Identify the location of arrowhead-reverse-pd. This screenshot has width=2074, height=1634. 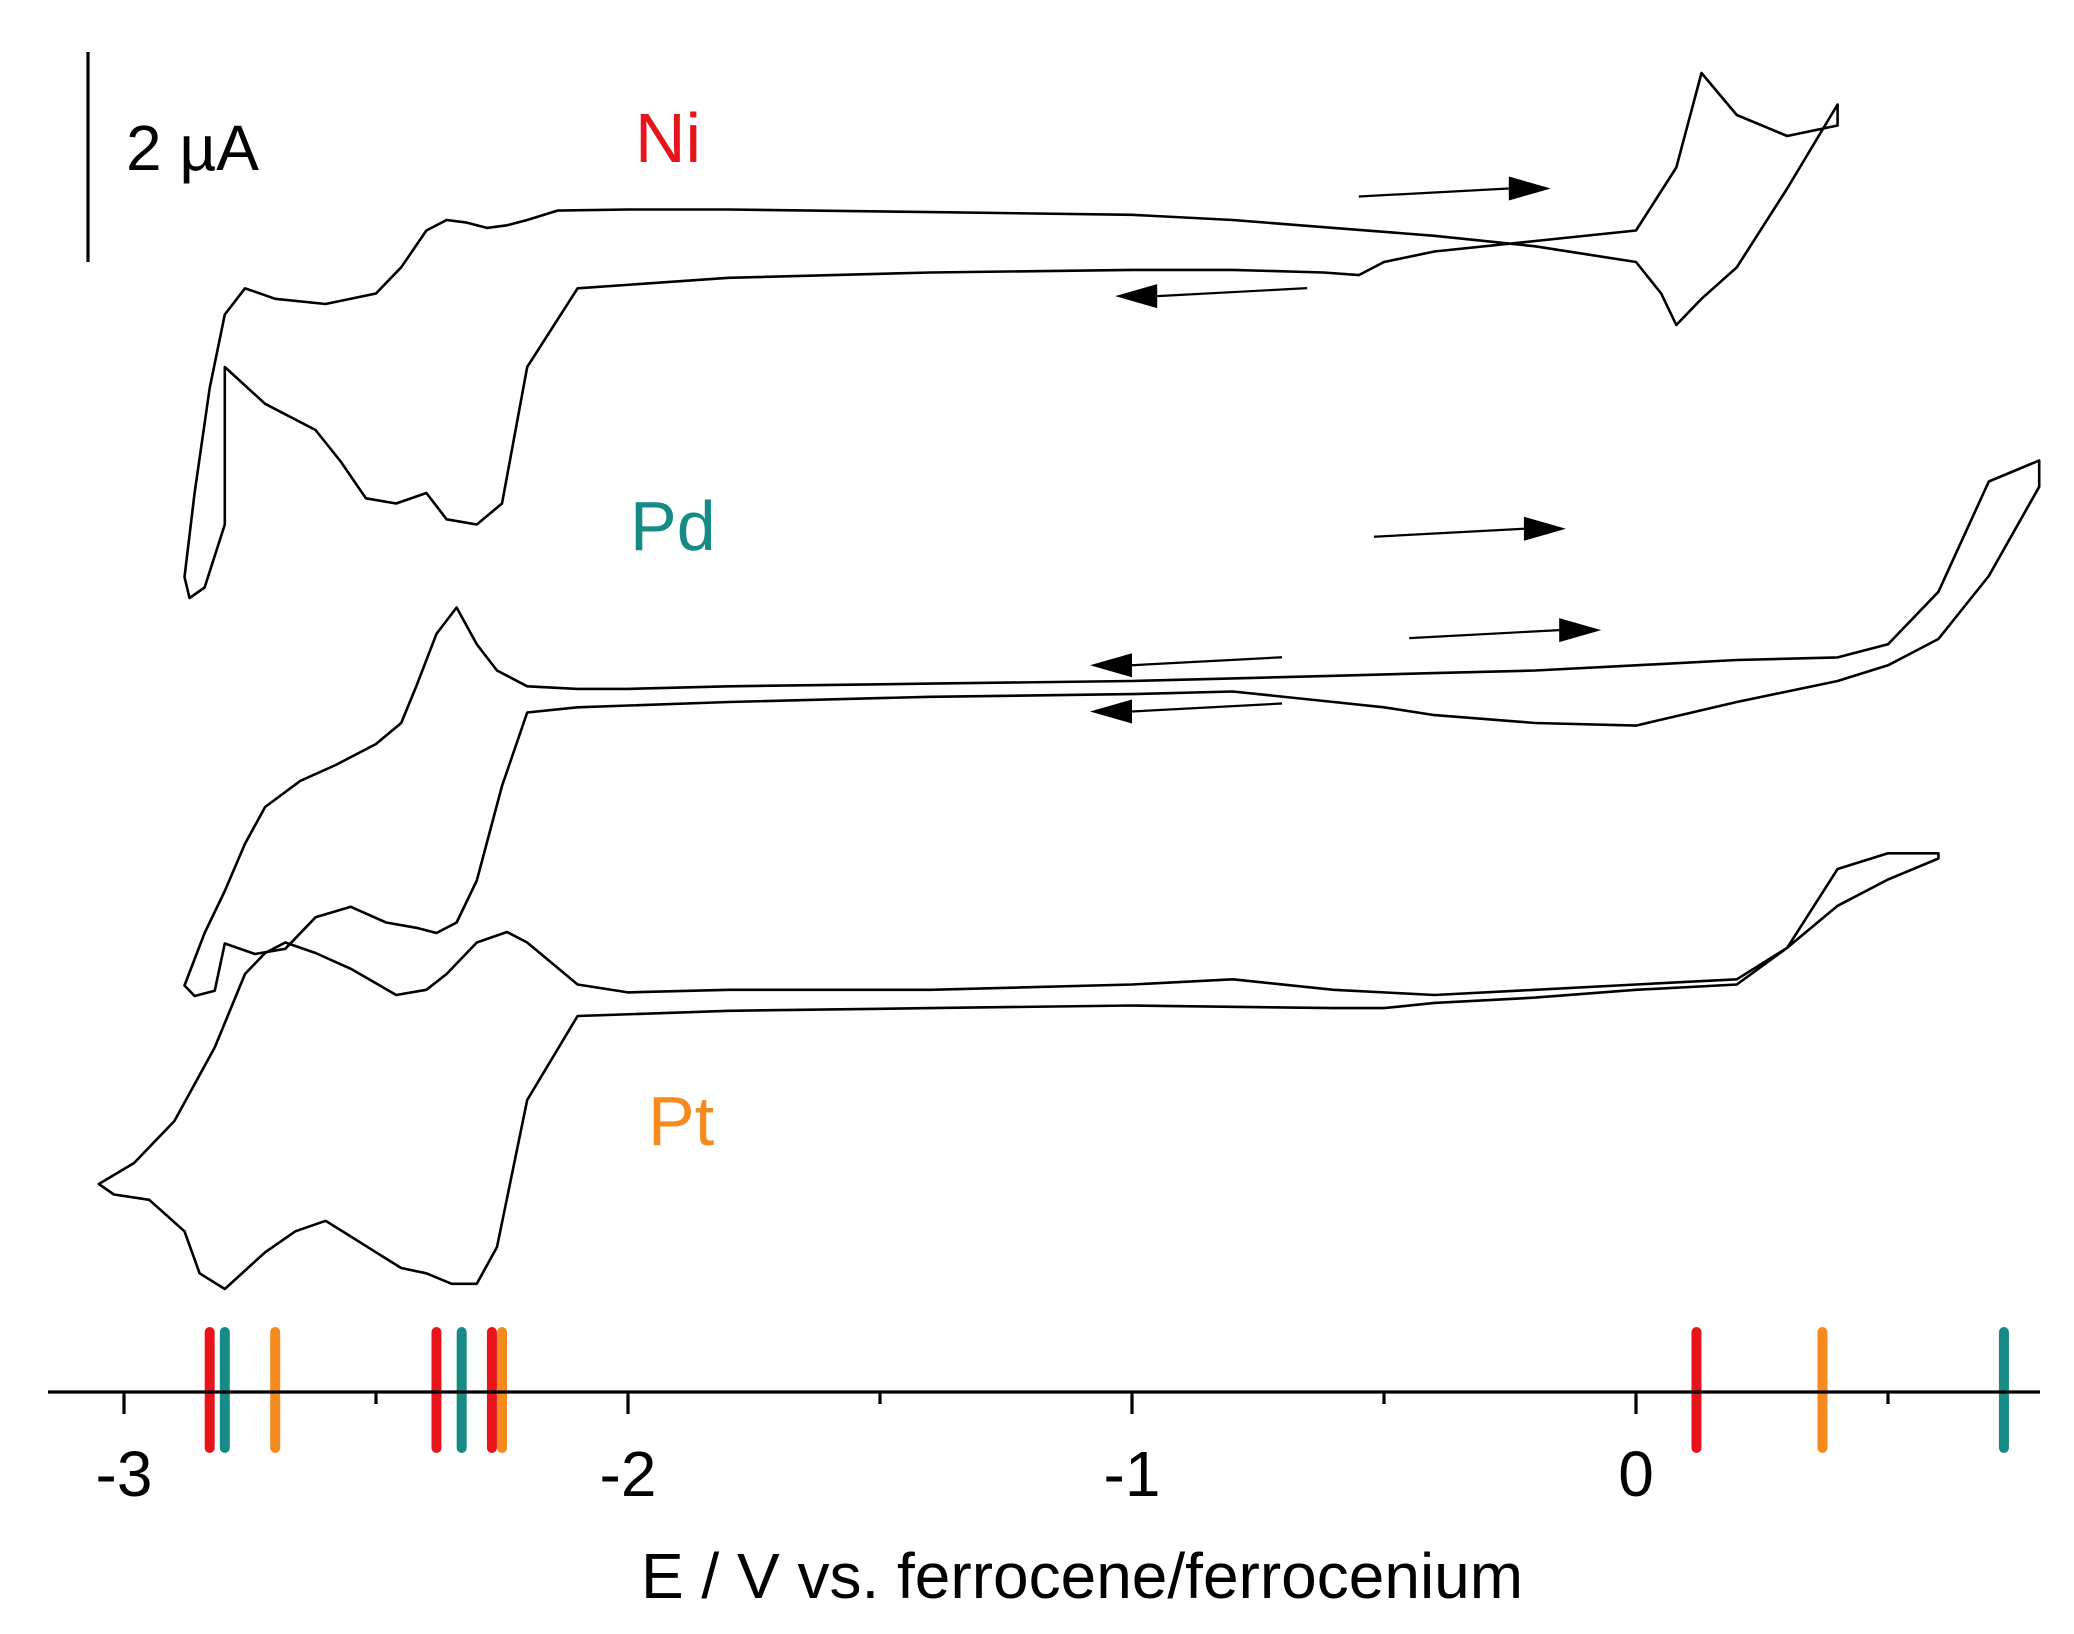
(1111, 665).